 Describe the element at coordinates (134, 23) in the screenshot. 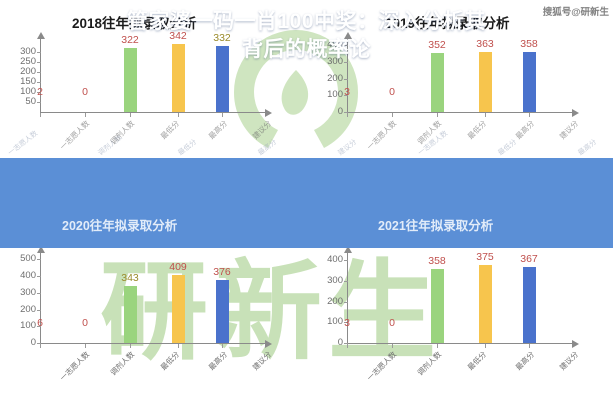

I see `chart-title-2018: 2018往年拟录取分析` at that location.